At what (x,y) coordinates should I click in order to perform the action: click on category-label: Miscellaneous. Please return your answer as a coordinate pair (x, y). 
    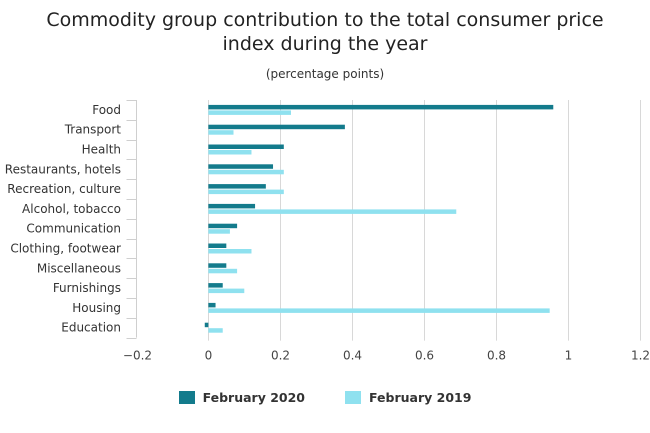
    Looking at the image, I should click on (79, 268).